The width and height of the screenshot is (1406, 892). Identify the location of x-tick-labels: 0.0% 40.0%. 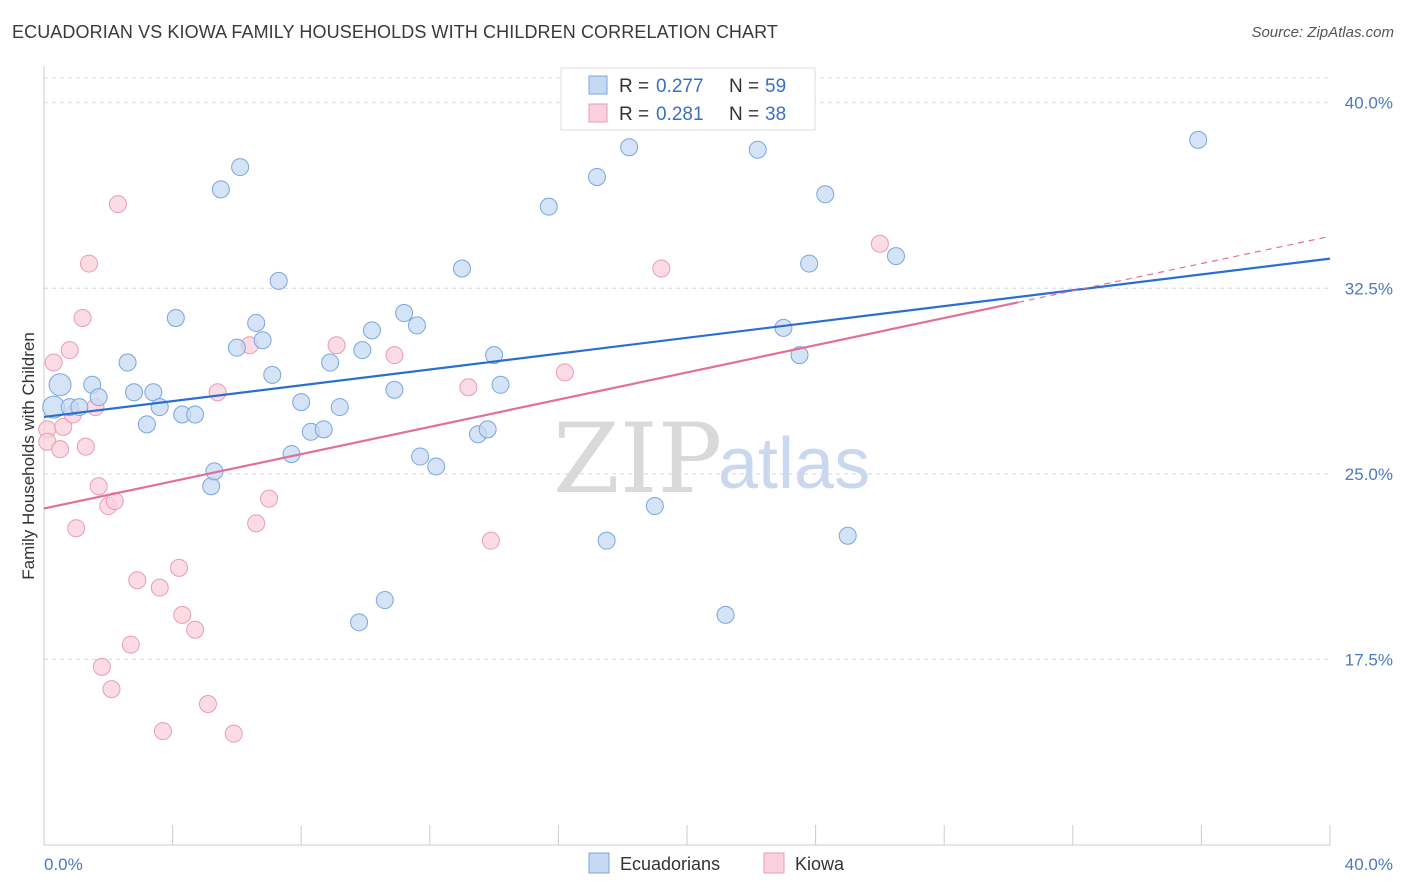
(718, 864).